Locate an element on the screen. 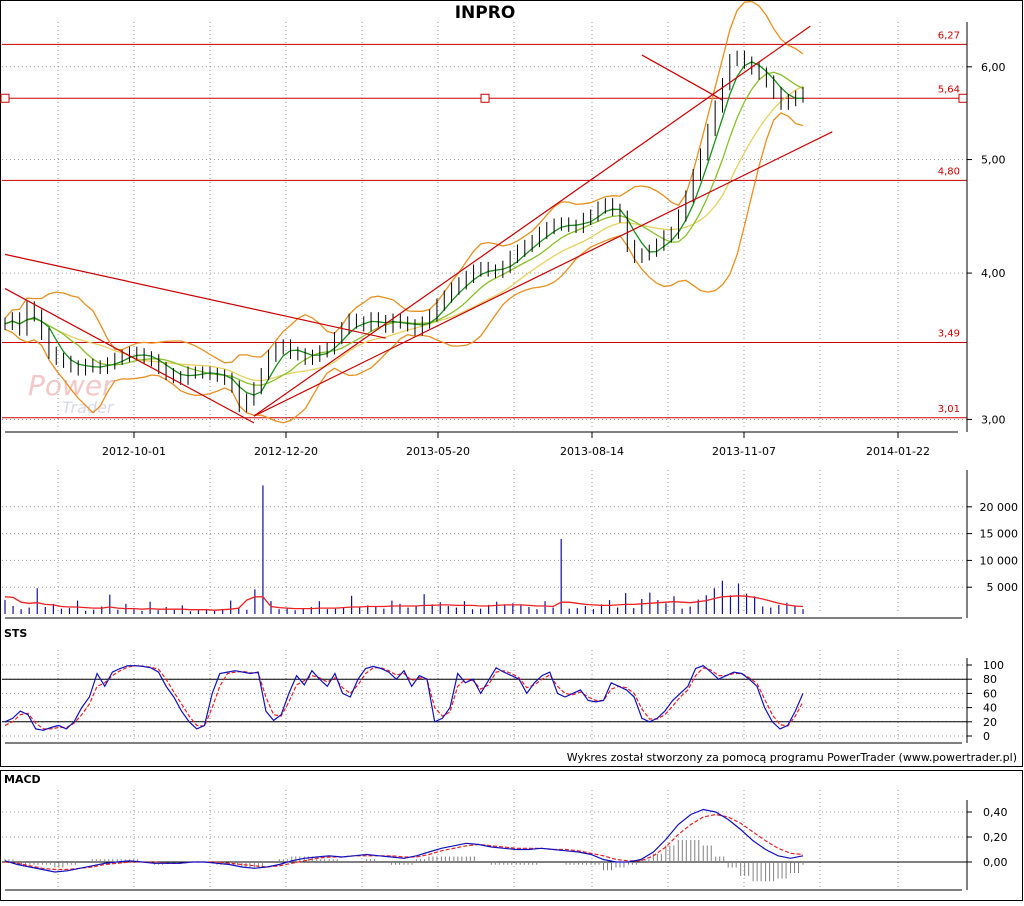 The height and width of the screenshot is (906, 1024). volume-average-line is located at coordinates (404, 603).